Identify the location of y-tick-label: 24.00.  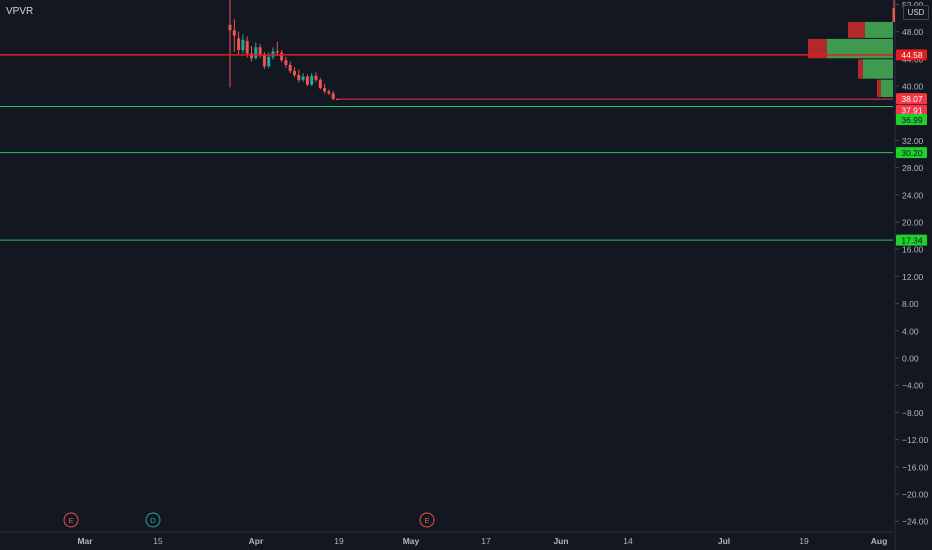
(913, 195).